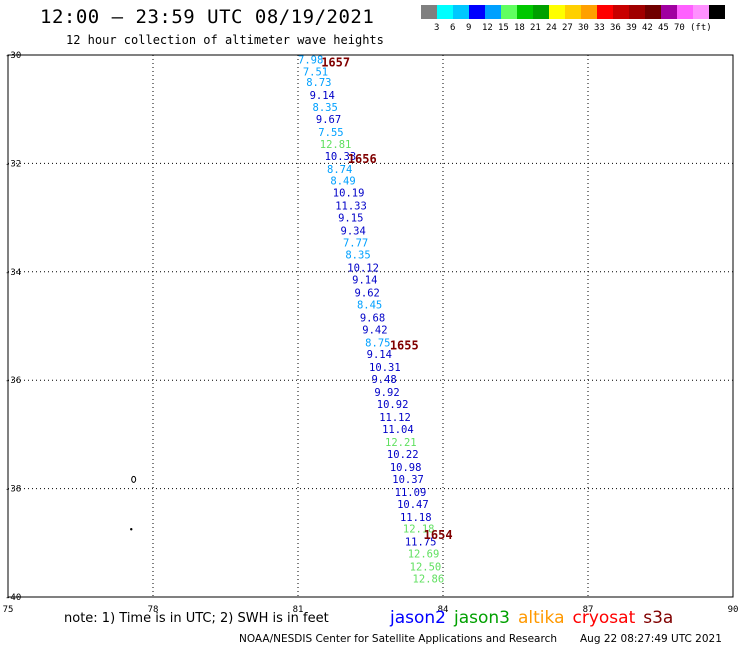 This screenshot has width=740, height=650. Describe the element at coordinates (13, 164) in the screenshot. I see `y-tick-label: -32` at that location.